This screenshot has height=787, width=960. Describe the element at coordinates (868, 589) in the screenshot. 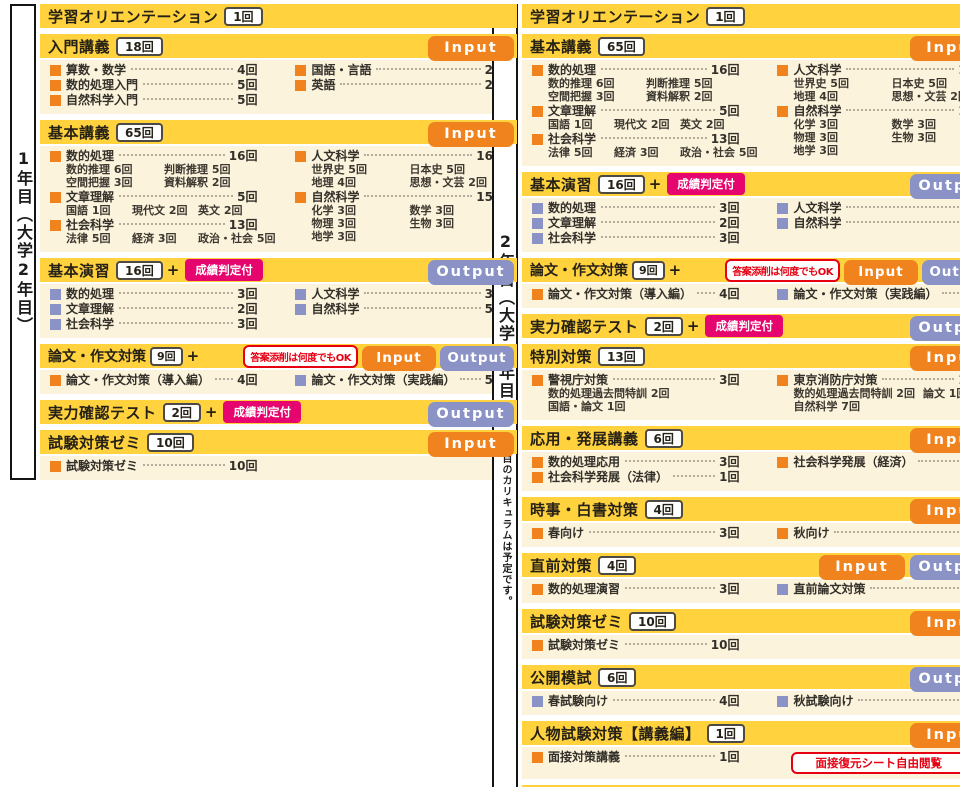

I see `course-item: 直前論文対策1回` at that location.